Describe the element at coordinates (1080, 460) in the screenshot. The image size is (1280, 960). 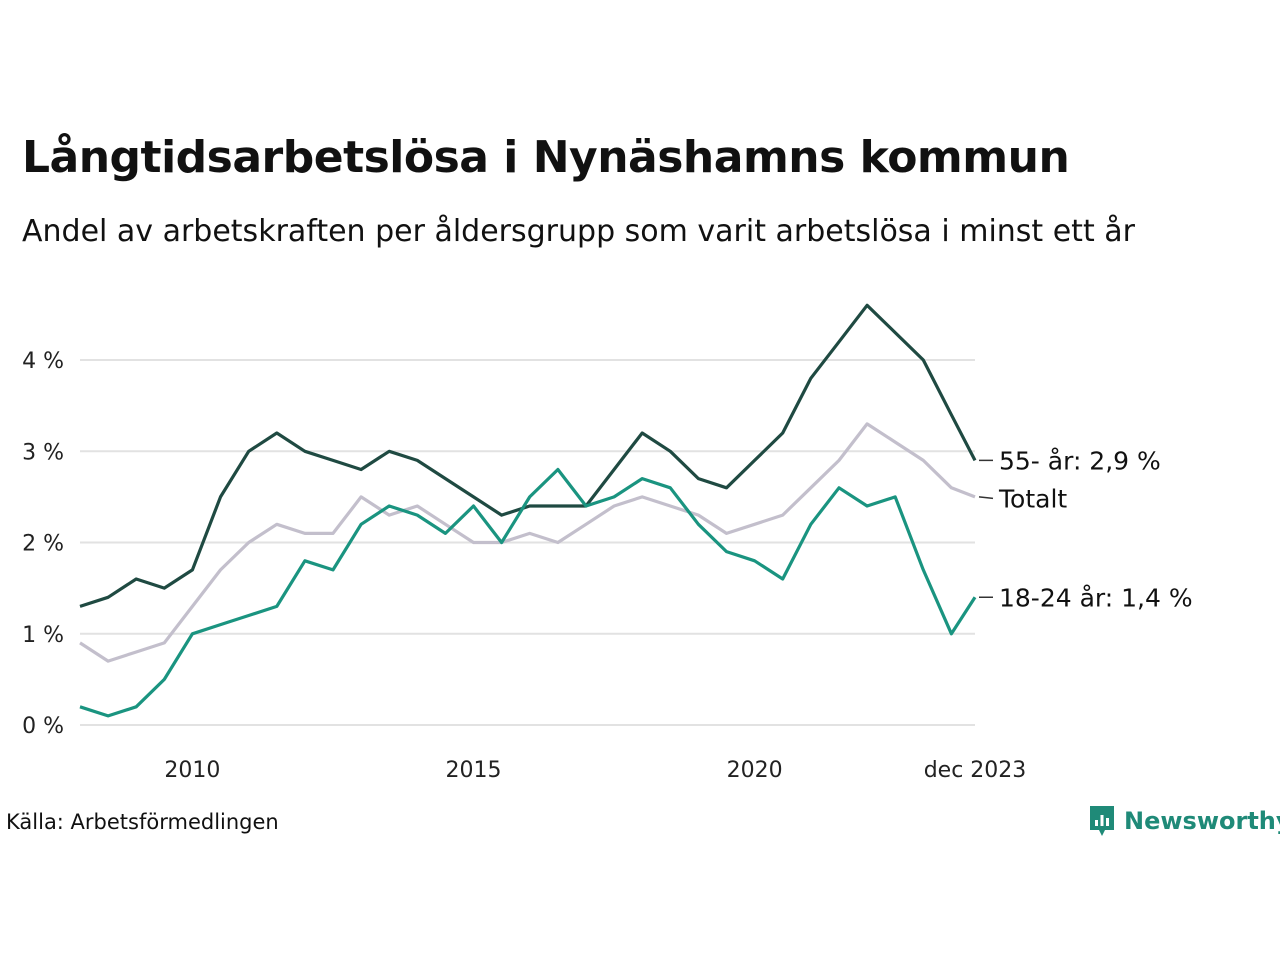
I see `end-label: 55- år: 2,9 %` at that location.